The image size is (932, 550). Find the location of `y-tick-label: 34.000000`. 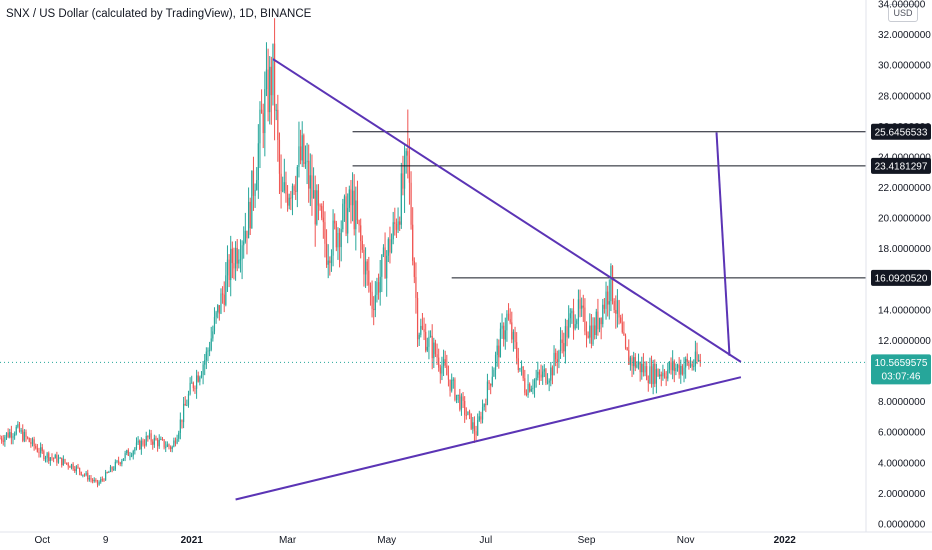

y-tick-label: 34.000000 is located at coordinates (902, 5).